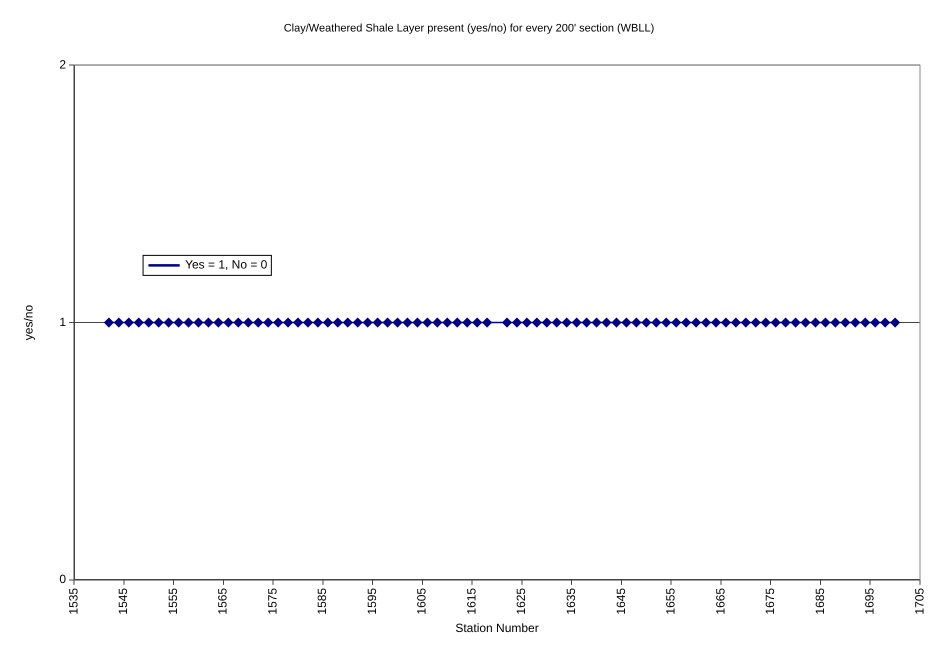 The image size is (948, 653). I want to click on x-tick-label: 1655, so click(671, 601).